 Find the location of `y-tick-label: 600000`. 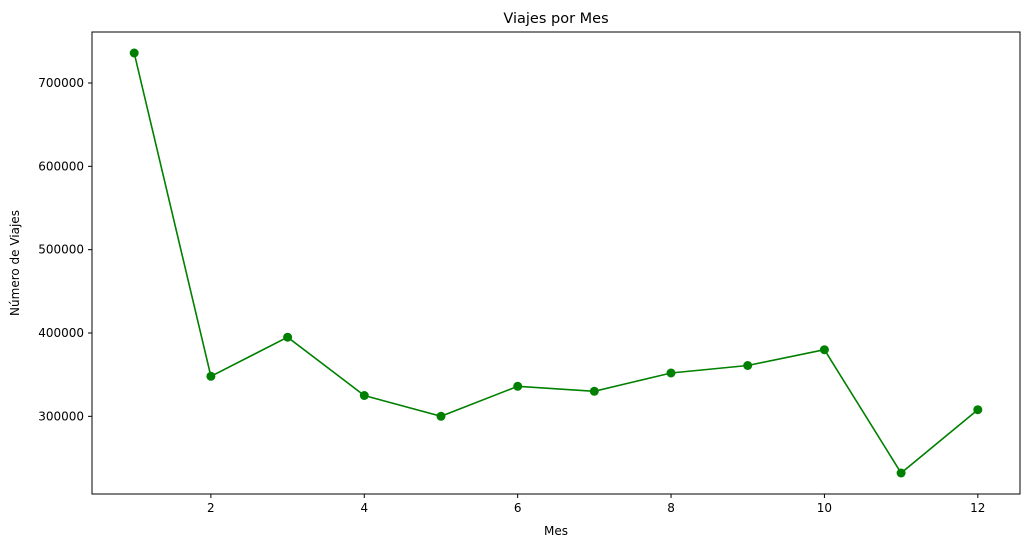

y-tick-label: 600000 is located at coordinates (61, 166).